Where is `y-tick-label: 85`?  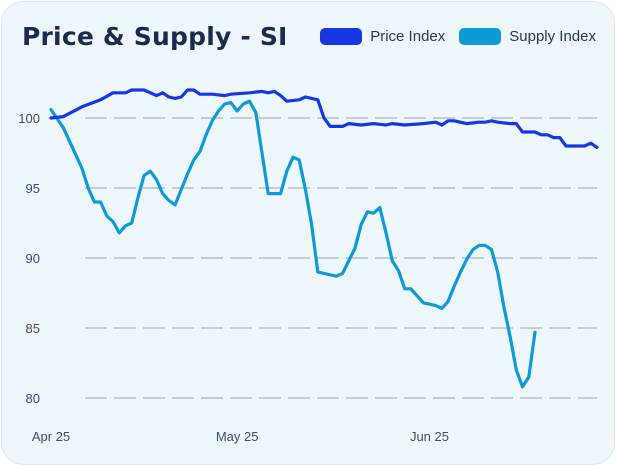
y-tick-label: 85 is located at coordinates (33, 328).